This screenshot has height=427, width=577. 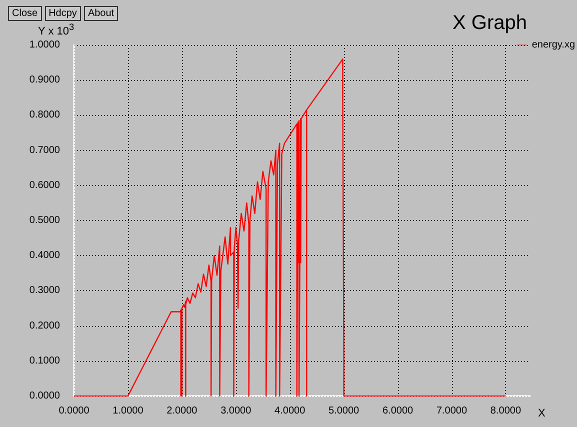 I want to click on button: About, so click(x=101, y=13).